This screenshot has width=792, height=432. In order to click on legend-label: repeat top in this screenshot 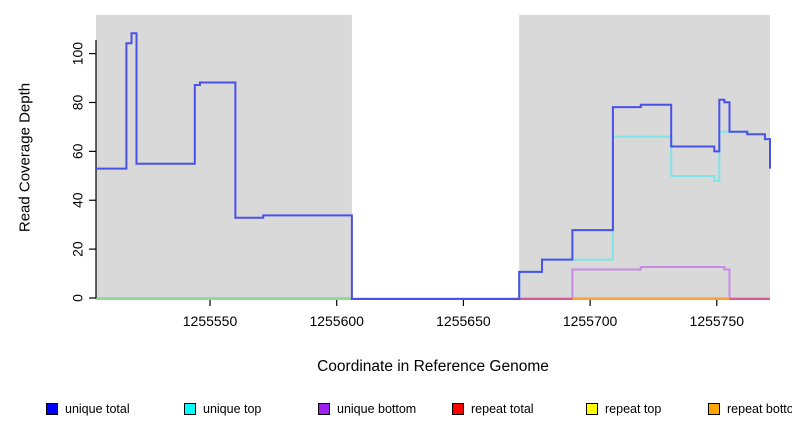, I will do `click(633, 409)`.